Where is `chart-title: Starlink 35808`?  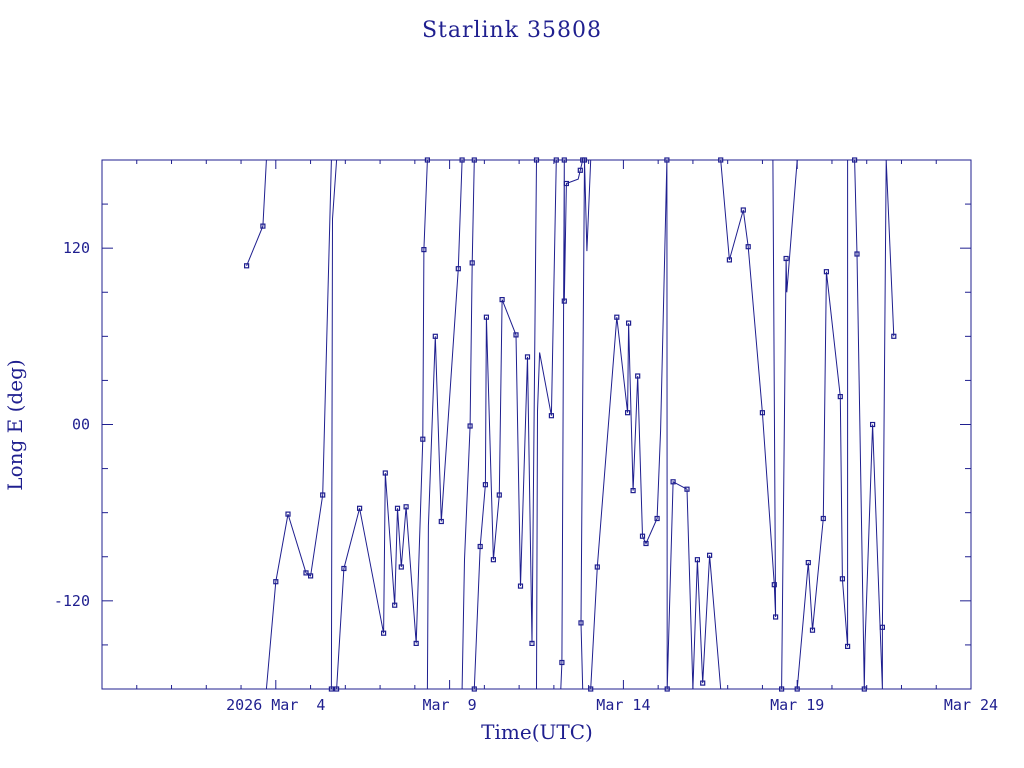
chart-title: Starlink 35808 is located at coordinates (512, 30).